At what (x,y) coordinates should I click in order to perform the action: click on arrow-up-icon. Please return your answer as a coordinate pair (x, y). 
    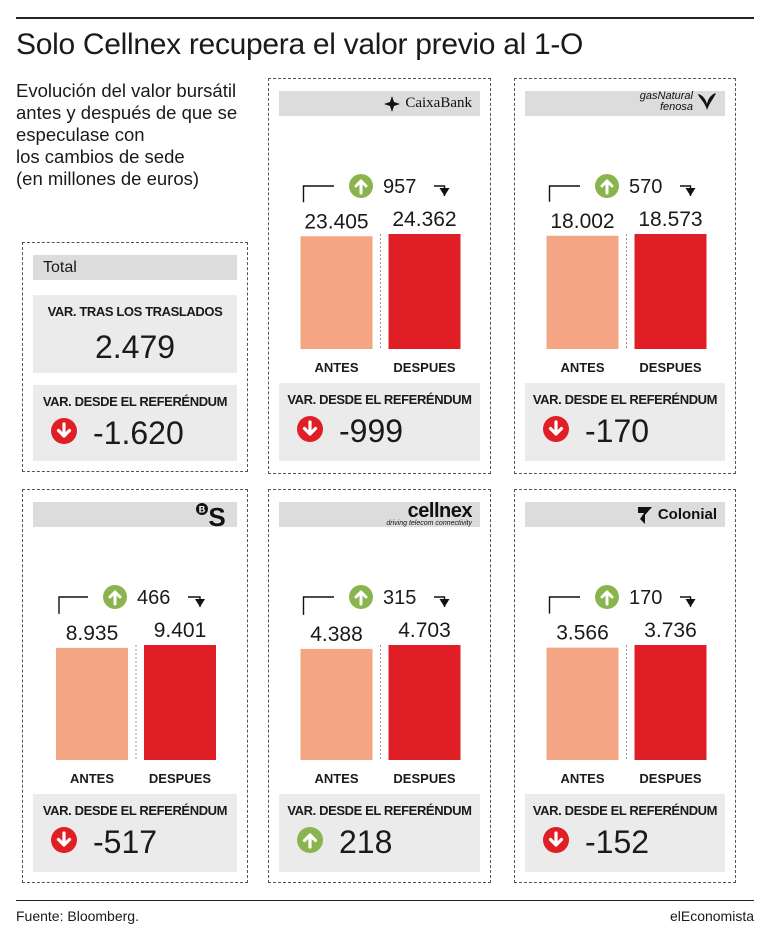
    Looking at the image, I should click on (310, 842).